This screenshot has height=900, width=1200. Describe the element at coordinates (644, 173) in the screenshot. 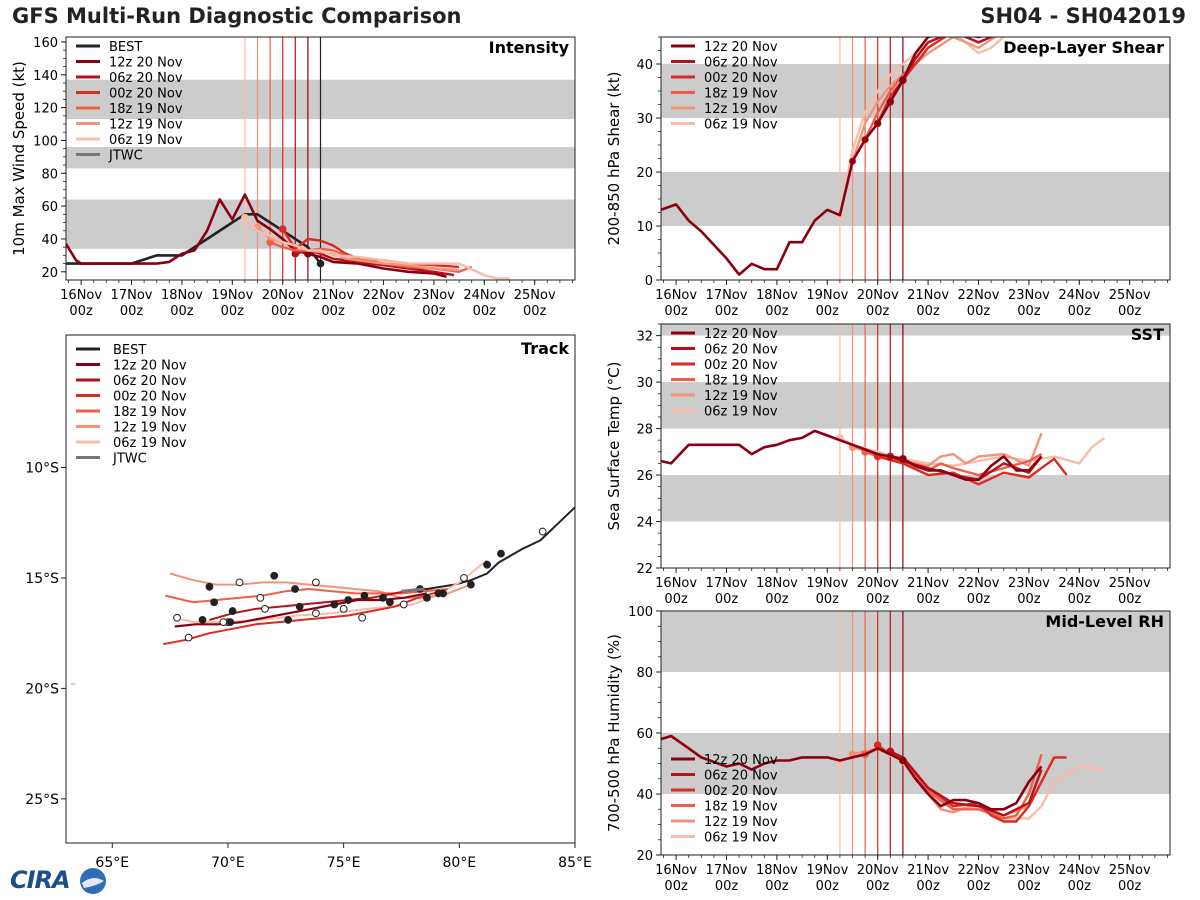

I see `shear-ytick-label: 20` at that location.